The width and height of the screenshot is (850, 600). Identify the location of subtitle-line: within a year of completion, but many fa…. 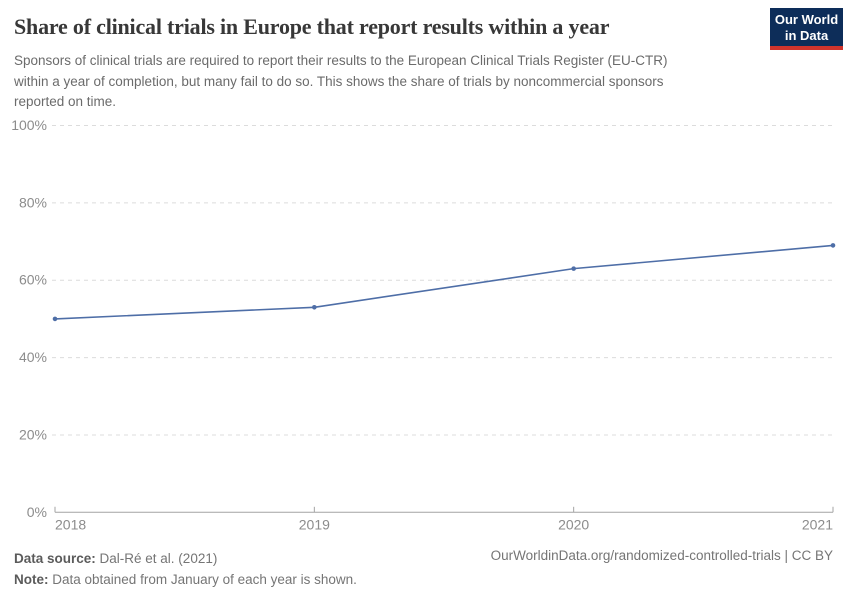
(339, 81).